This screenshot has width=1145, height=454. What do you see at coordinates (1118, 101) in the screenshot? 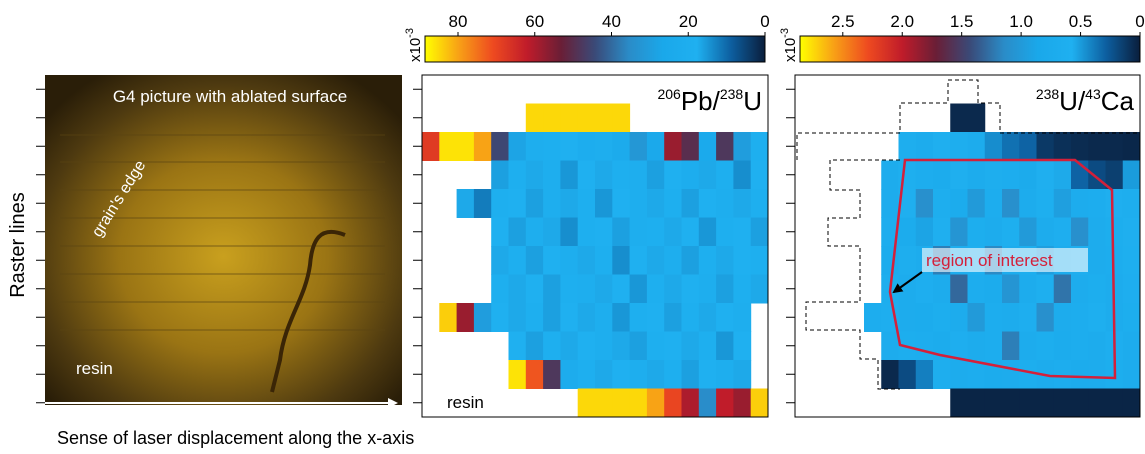
I see `panel-label-part: Ca` at bounding box center [1118, 101].